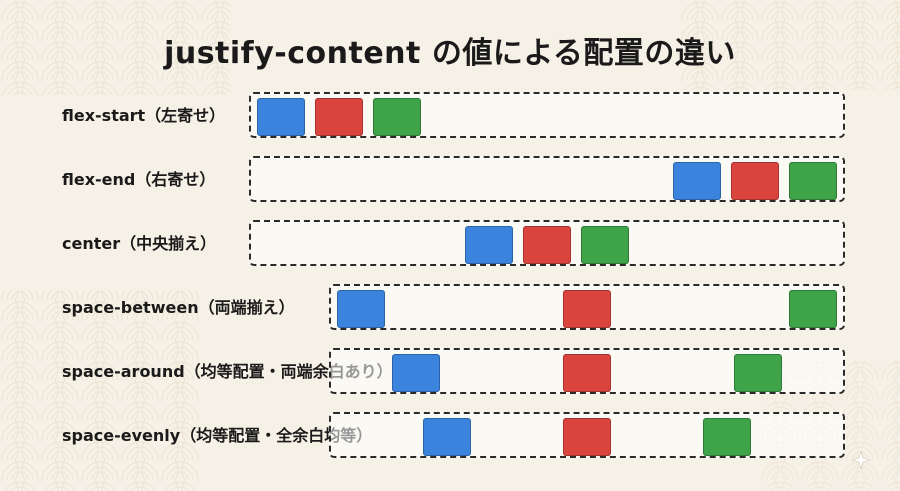 Image resolution: width=900 pixels, height=491 pixels. Describe the element at coordinates (139, 243) in the screenshot. I see `row-label-center: center（中央揃え）` at that location.